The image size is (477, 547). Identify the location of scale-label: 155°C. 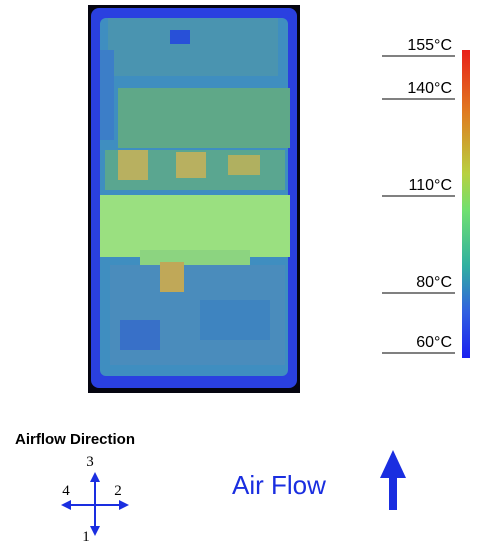
(429, 45).